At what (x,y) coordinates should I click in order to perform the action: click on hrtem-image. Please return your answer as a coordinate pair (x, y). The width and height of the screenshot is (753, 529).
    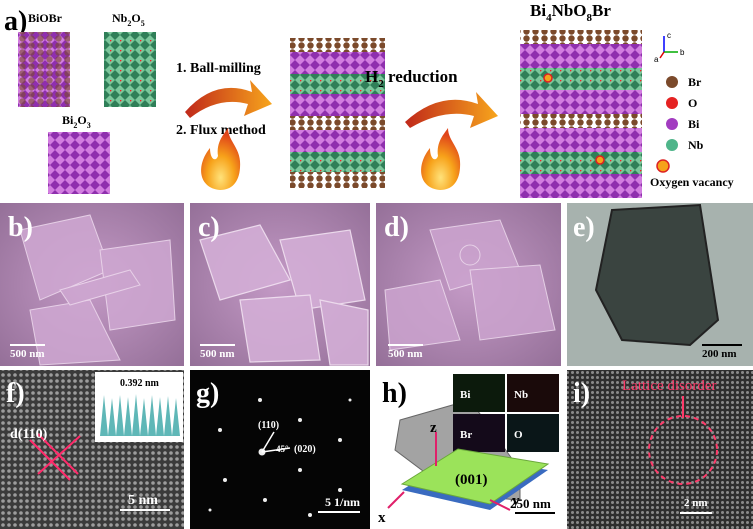
    Looking at the image, I should click on (660, 449).